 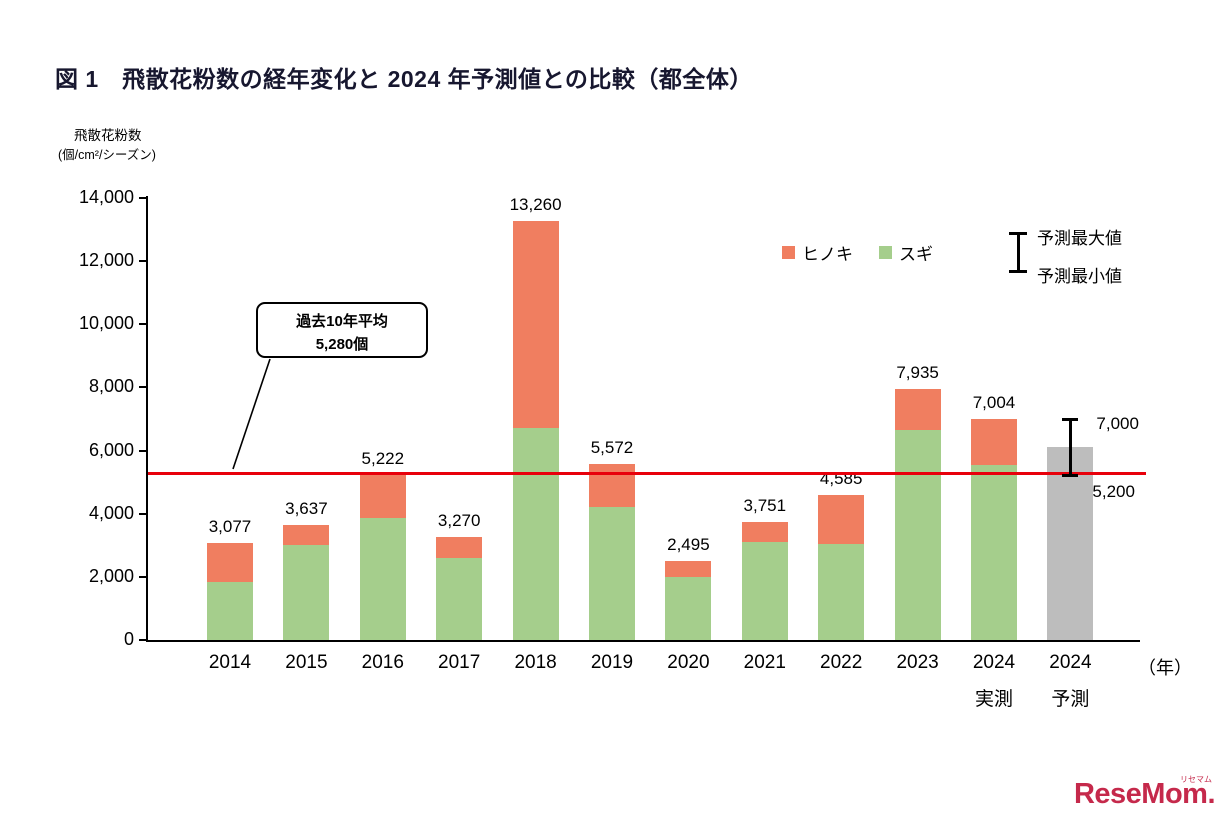 What do you see at coordinates (1070, 476) in the screenshot?
I see `error-bar-cap-bottom` at bounding box center [1070, 476].